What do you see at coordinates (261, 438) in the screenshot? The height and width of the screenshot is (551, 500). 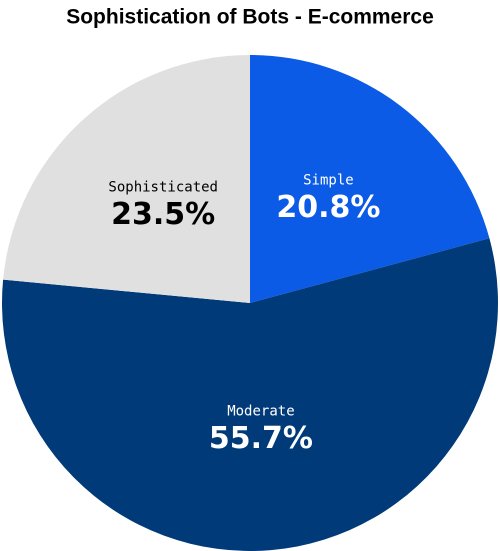 I see `slice-value-label: 55.7%` at bounding box center [261, 438].